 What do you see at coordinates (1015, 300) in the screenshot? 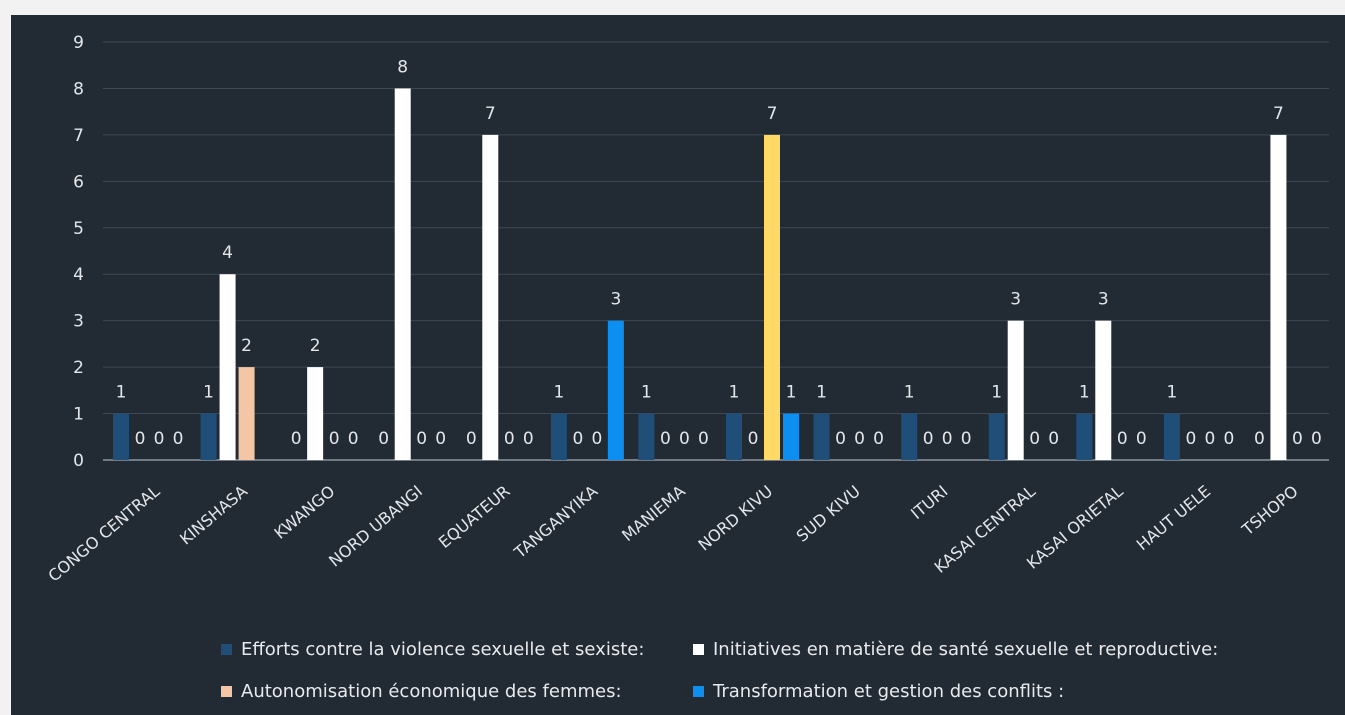
I see `data-label-1-10: 3` at bounding box center [1015, 300].